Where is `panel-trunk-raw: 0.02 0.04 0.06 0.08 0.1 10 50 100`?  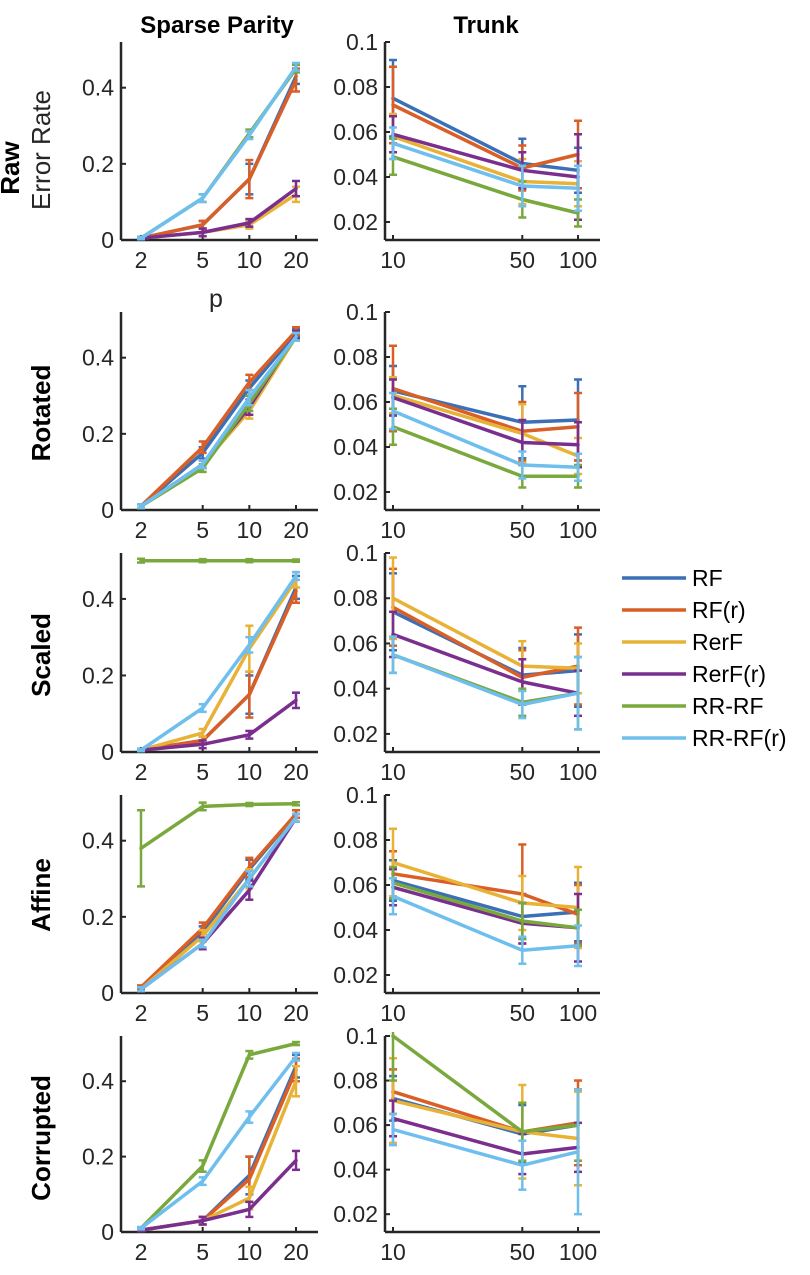 panel-trunk-raw: 0.02 0.04 0.06 0.08 0.1 10 50 100 is located at coordinates (466, 151).